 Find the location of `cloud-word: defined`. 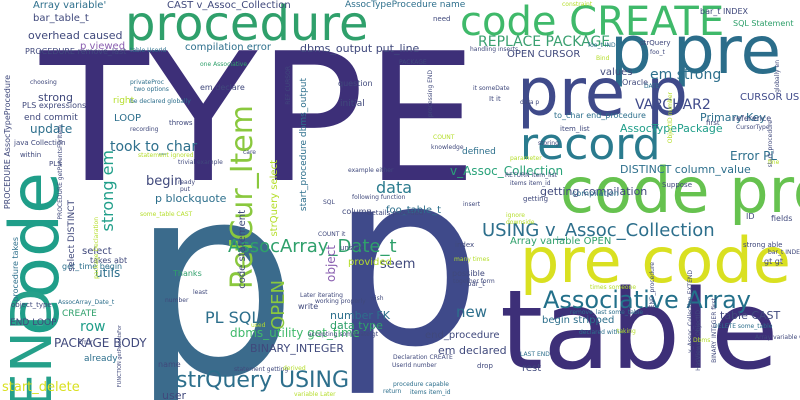

cloud-word: defined is located at coordinates (479, 152).